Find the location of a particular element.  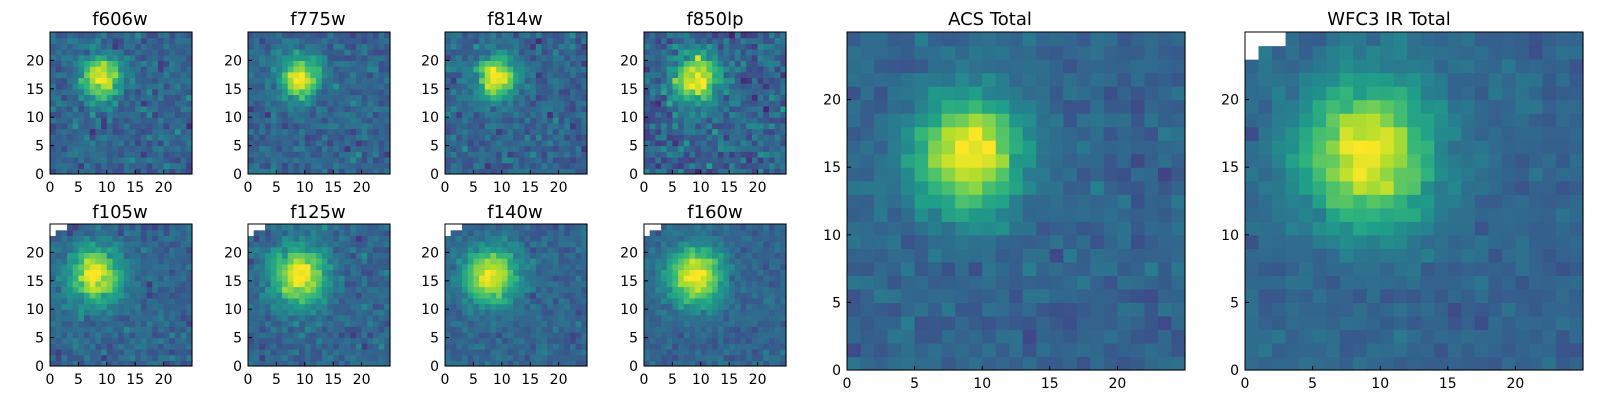

y-tick-label: 5 is located at coordinates (237, 147).